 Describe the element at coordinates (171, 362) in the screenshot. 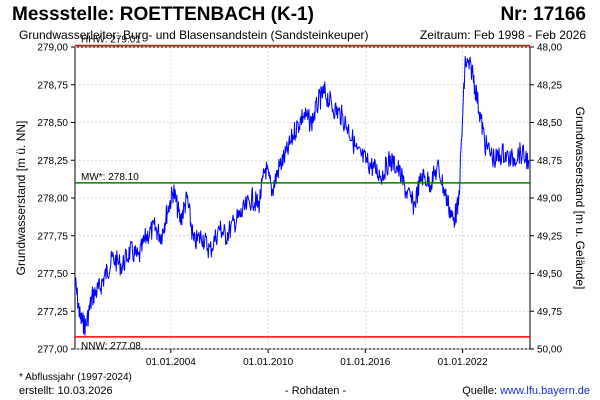

I see `x-tick-label: 01.01.2004` at that location.